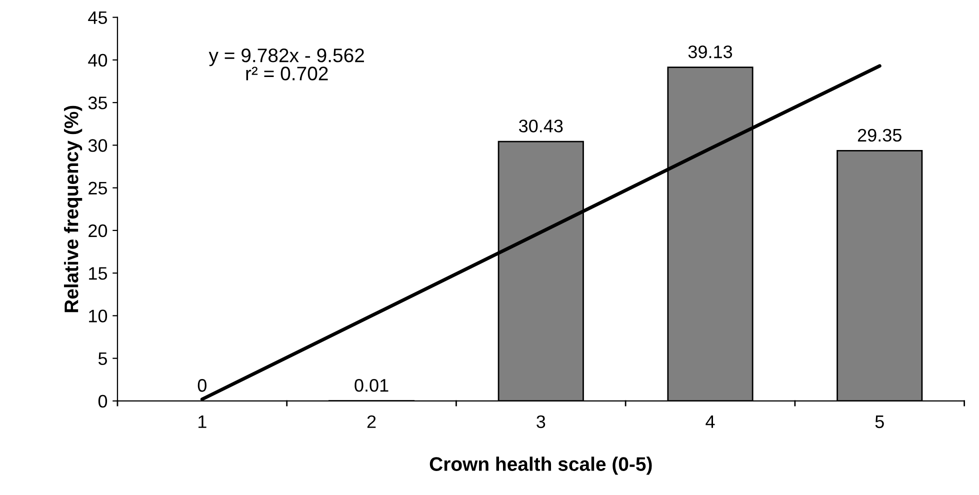 The width and height of the screenshot is (979, 495). Describe the element at coordinates (98, 145) in the screenshot. I see `y-tick-label: 30` at that location.